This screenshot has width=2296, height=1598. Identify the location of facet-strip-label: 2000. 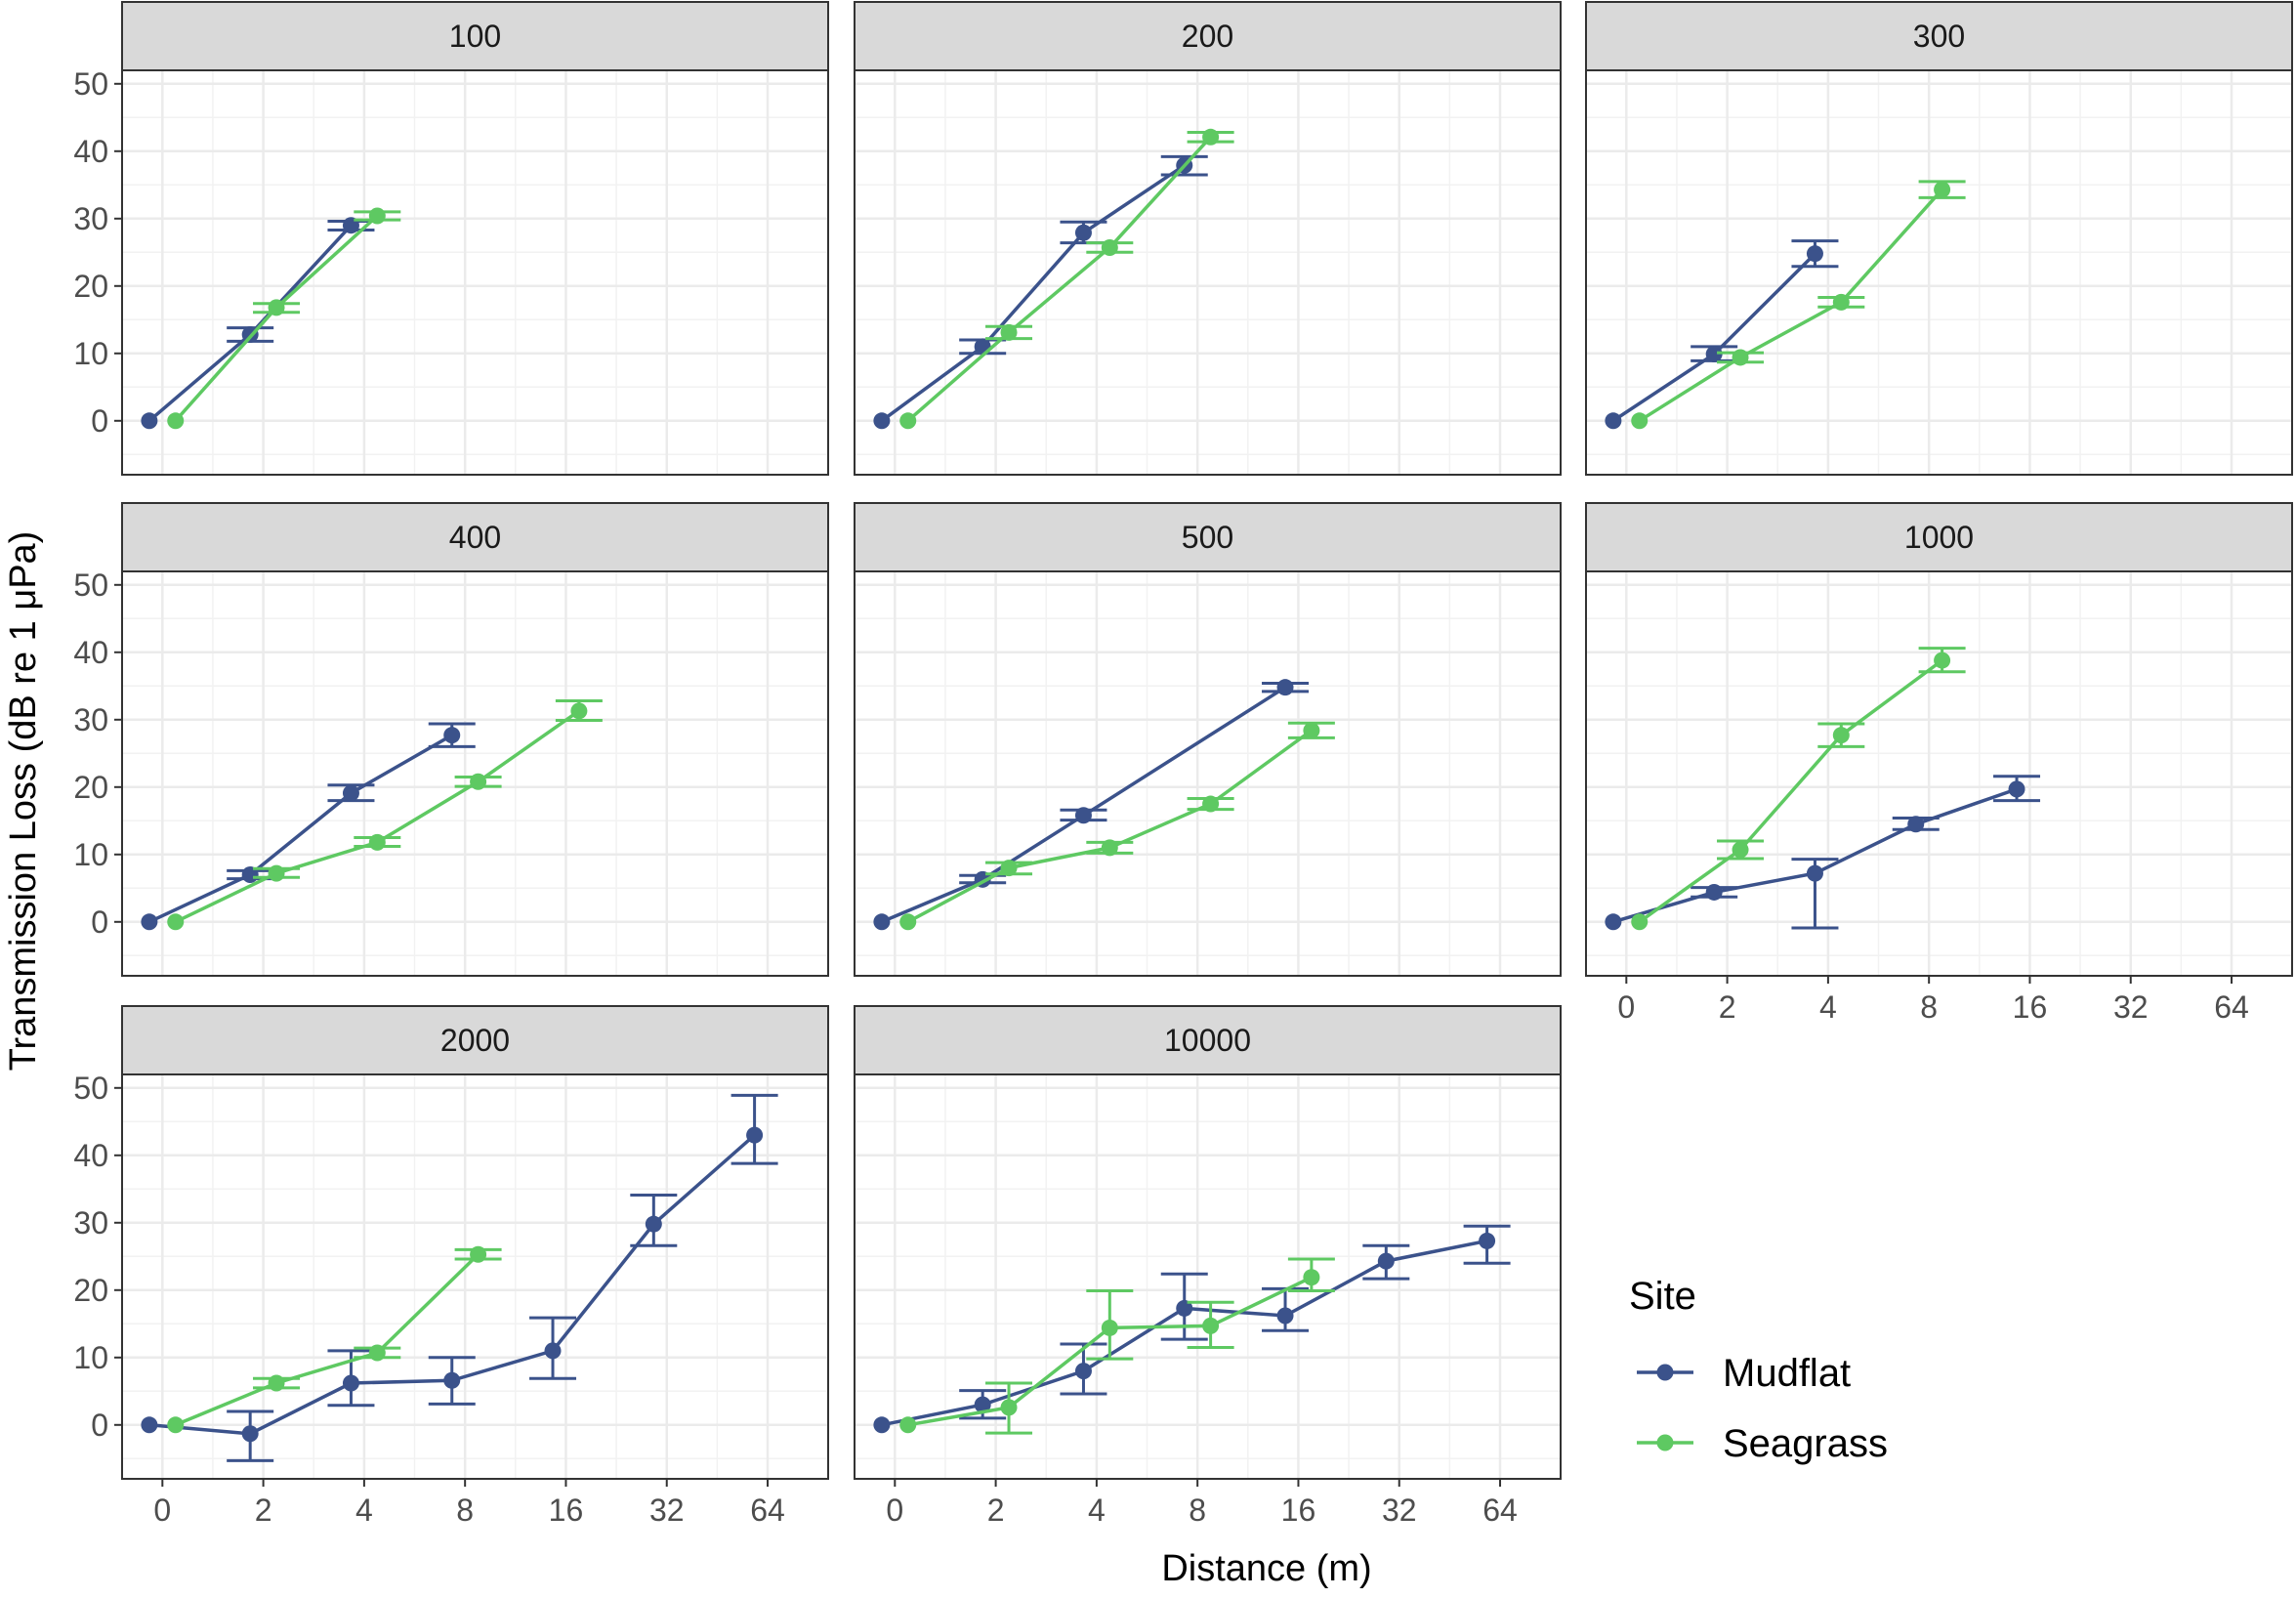
(475, 1040).